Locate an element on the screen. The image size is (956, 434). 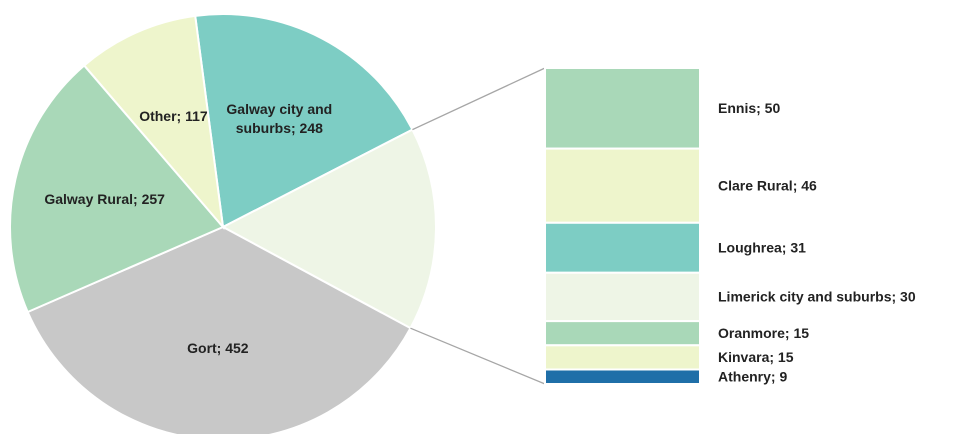
slice-label-box: Galway Rural; 257 is located at coordinates (104, 199).